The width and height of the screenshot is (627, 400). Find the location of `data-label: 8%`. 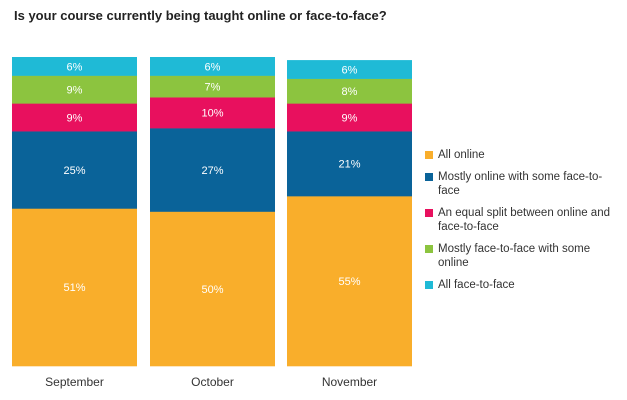

data-label: 8% is located at coordinates (350, 92).